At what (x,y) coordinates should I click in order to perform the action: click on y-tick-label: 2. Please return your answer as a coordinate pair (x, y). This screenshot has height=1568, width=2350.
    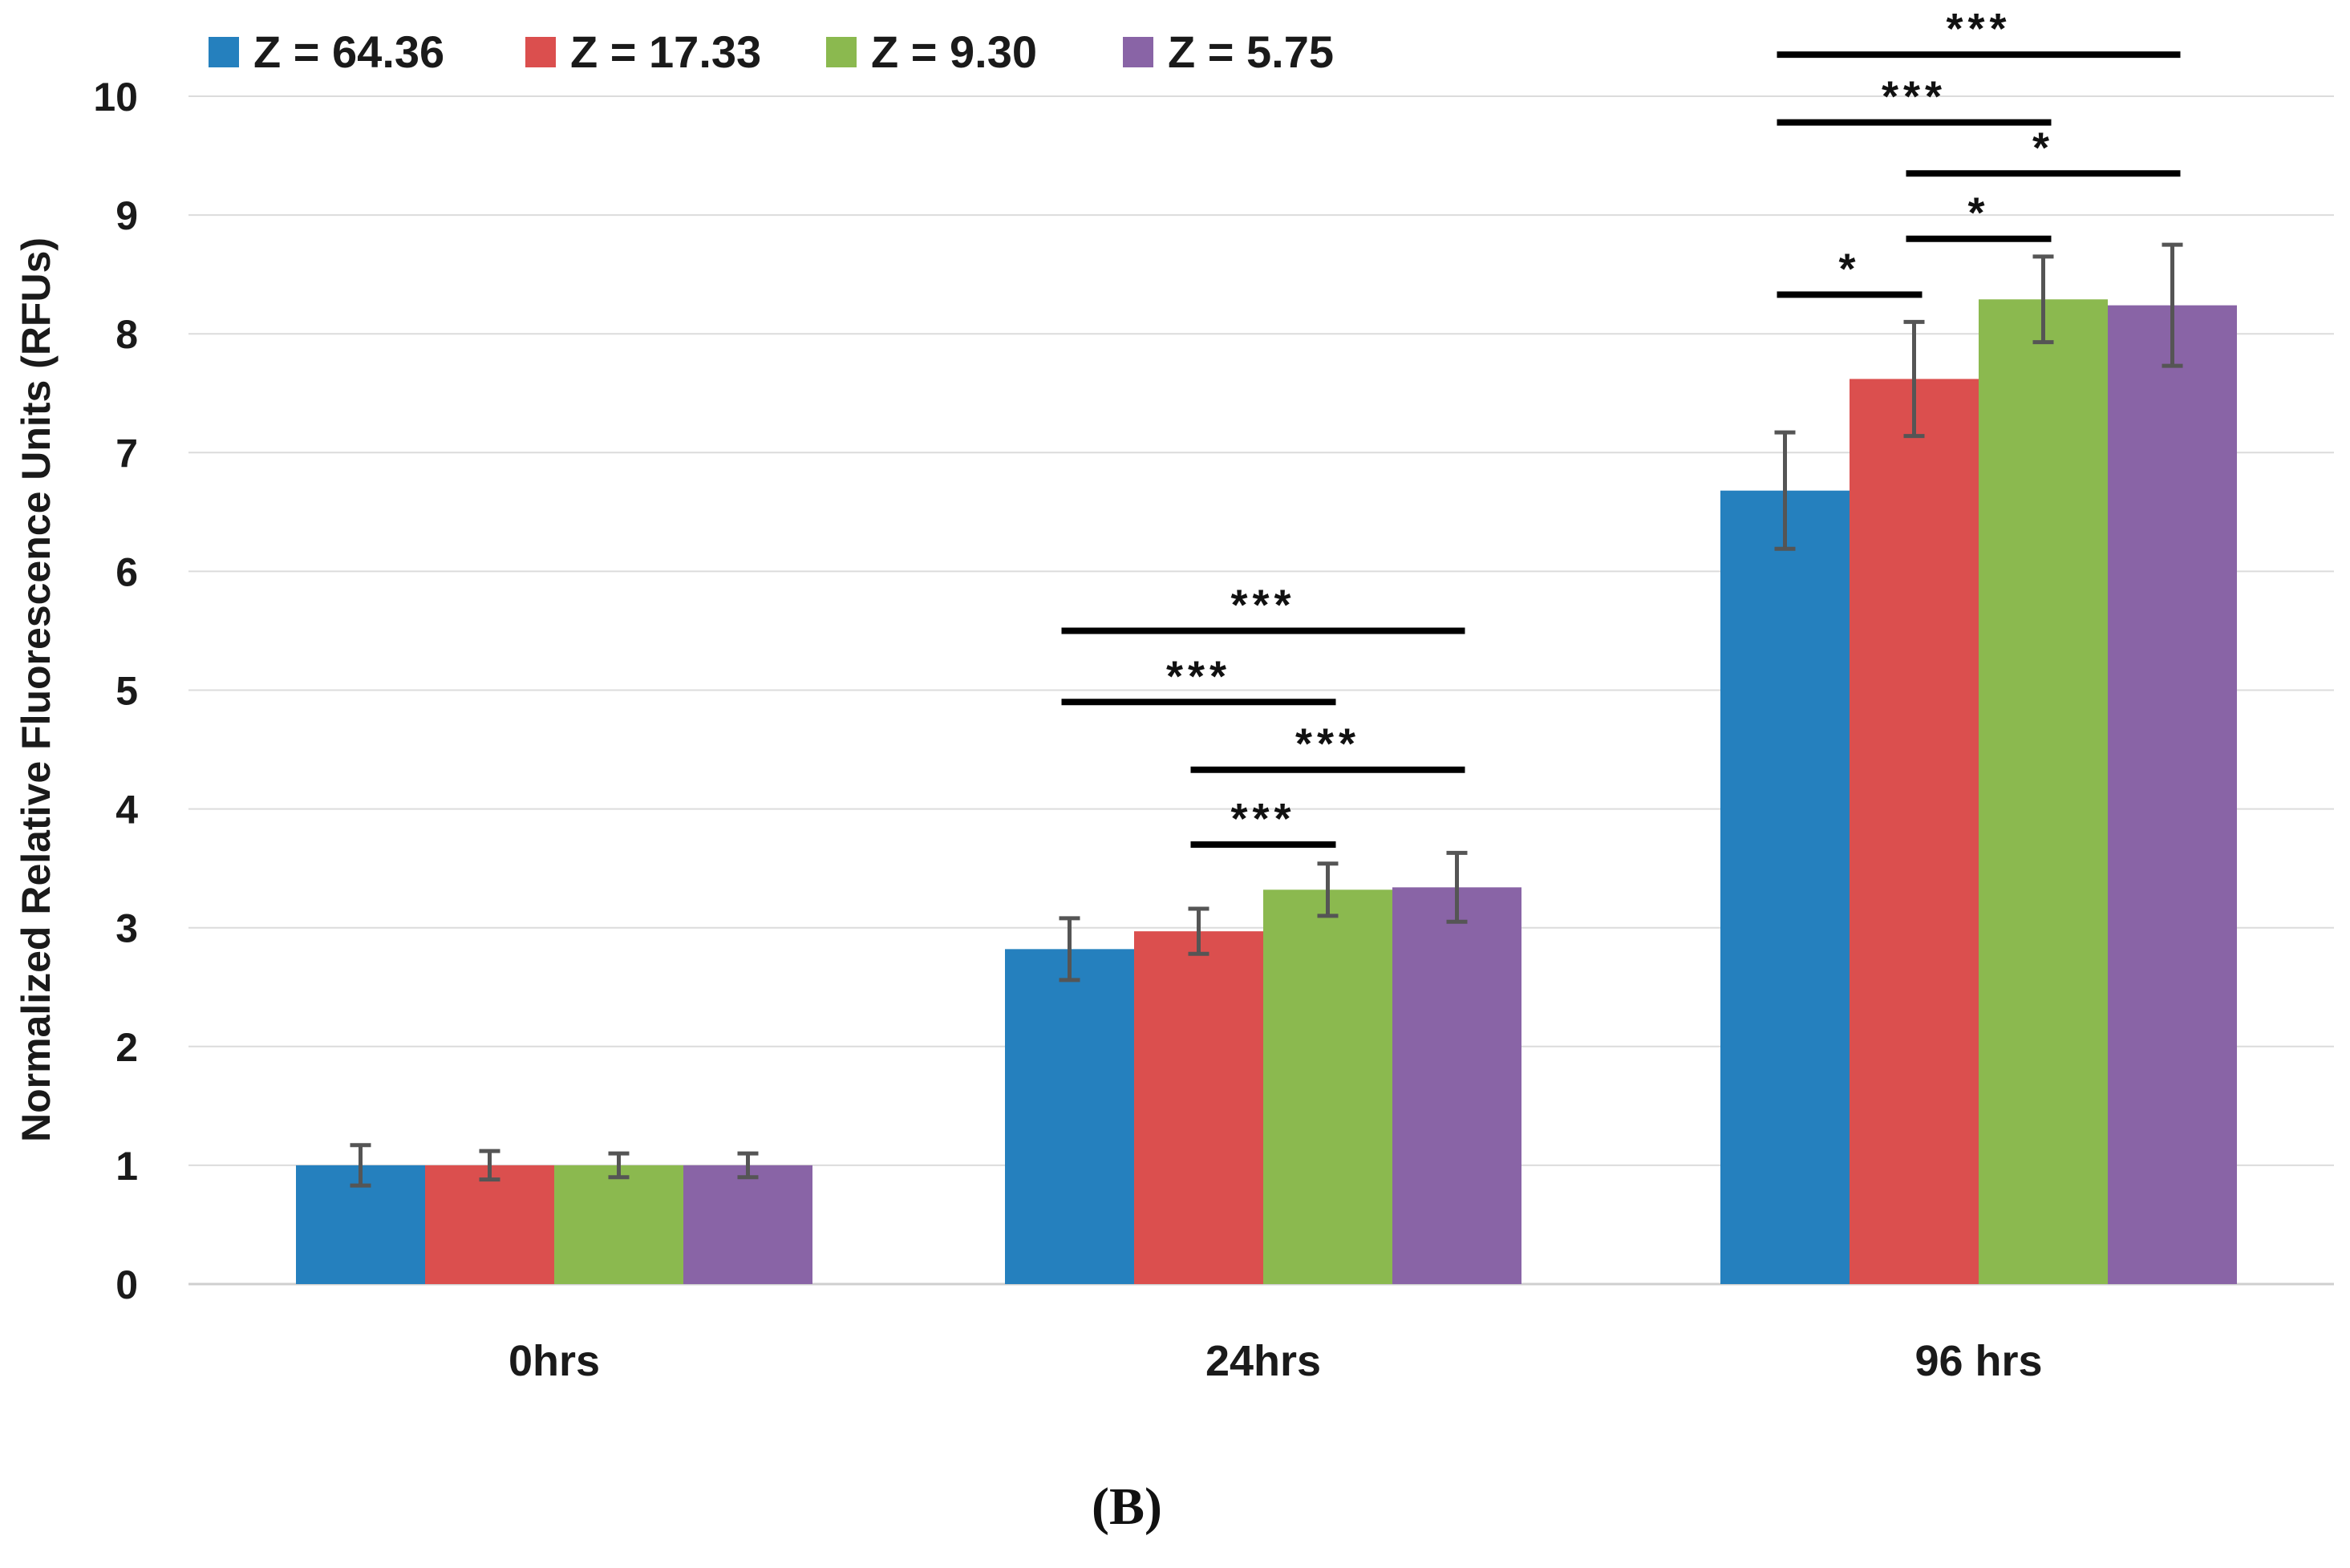
    Looking at the image, I should click on (127, 1047).